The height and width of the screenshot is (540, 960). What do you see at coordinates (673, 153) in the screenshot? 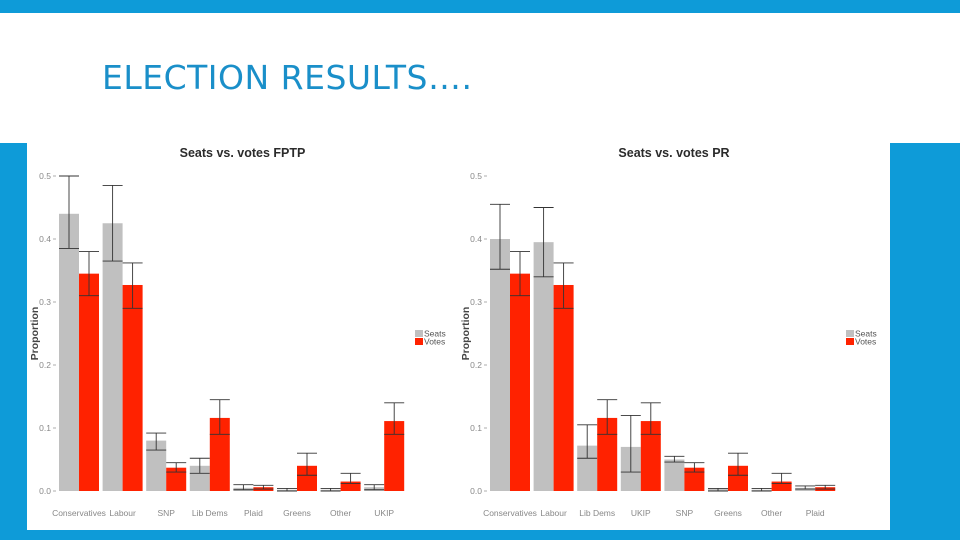
I see `chart-title: Seats vs. votes PR` at bounding box center [673, 153].